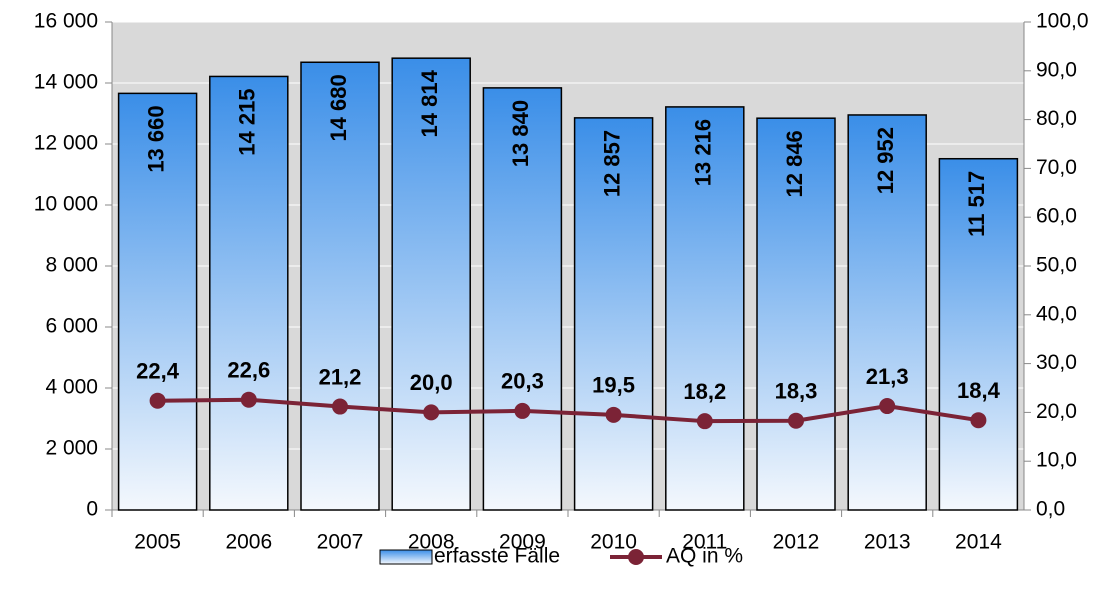 The image size is (1116, 599). What do you see at coordinates (885, 160) in the screenshot?
I see `bar-value-label: 12 952` at bounding box center [885, 160].